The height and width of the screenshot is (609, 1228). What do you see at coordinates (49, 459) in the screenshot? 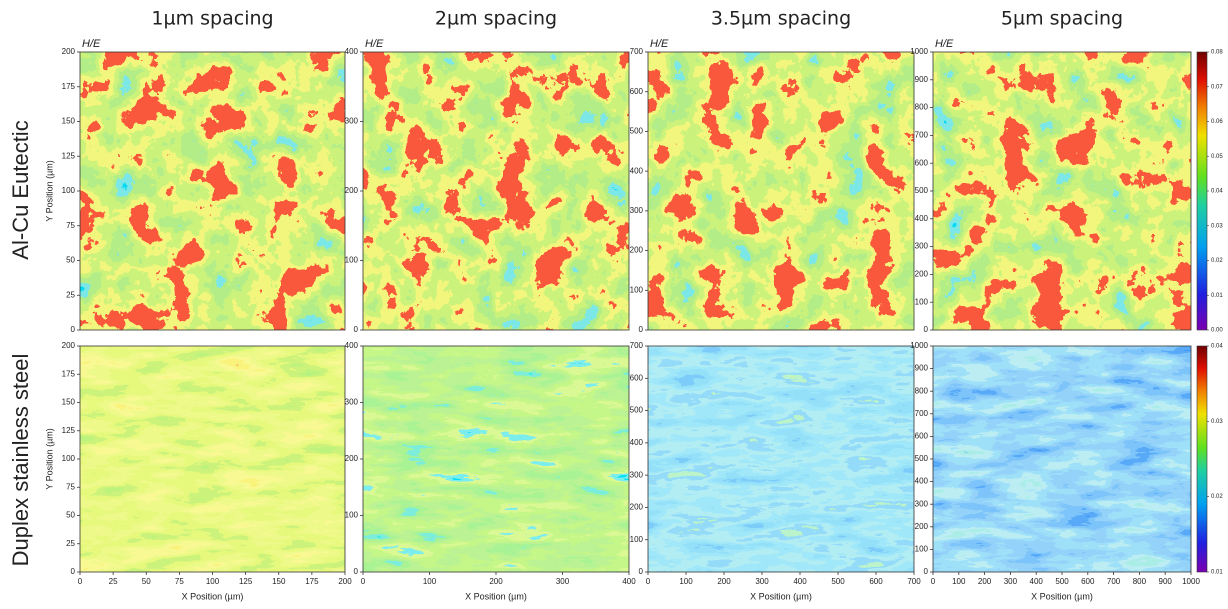
I see `y-axis-label: Y Position (µm)` at bounding box center [49, 459].